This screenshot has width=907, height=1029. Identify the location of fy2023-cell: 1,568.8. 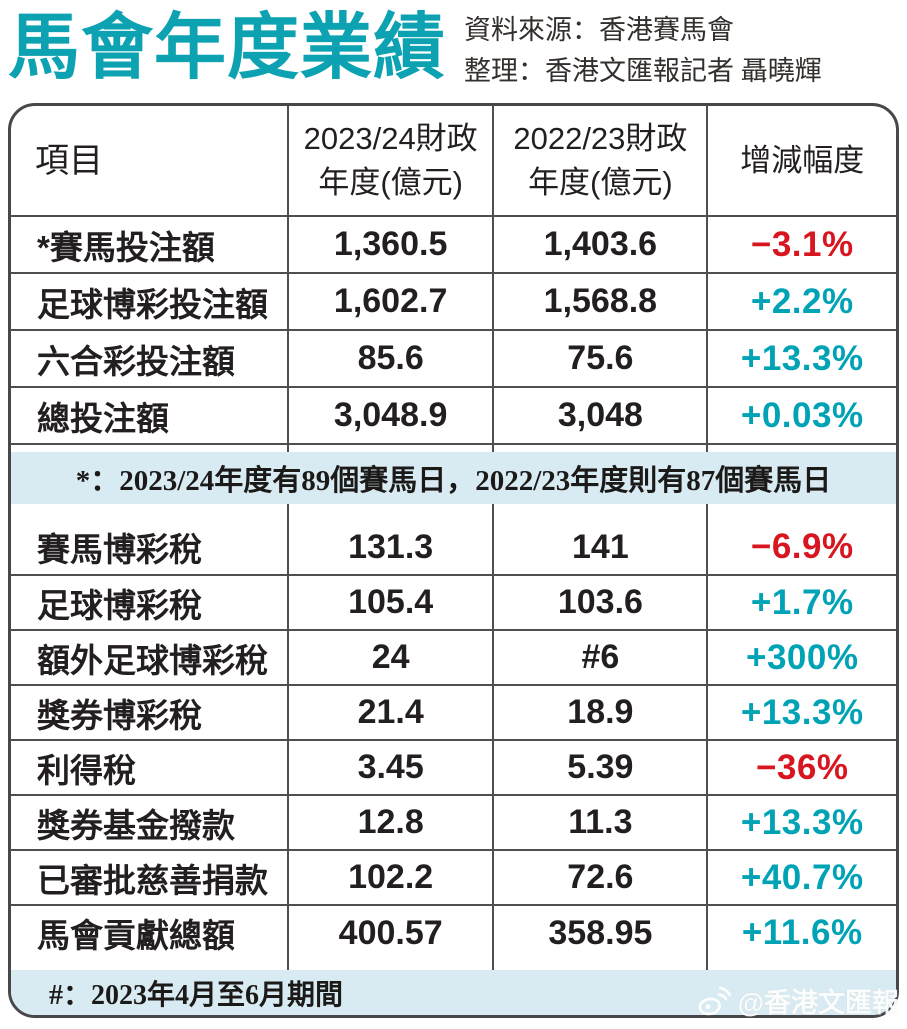
(601, 302).